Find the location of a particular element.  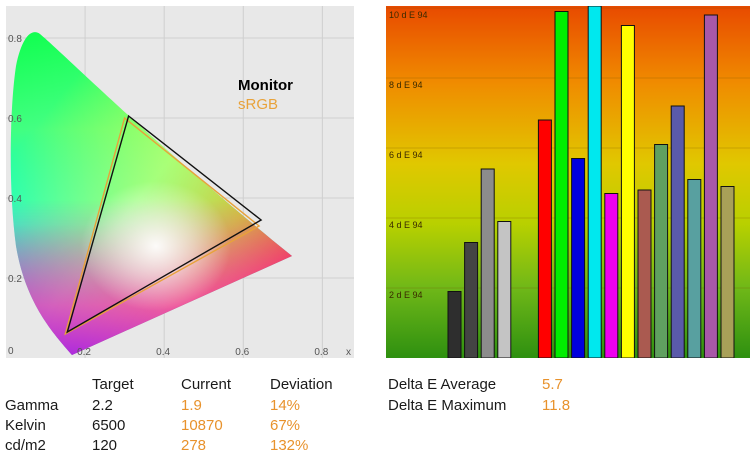

header-current: Current is located at coordinates (206, 384).